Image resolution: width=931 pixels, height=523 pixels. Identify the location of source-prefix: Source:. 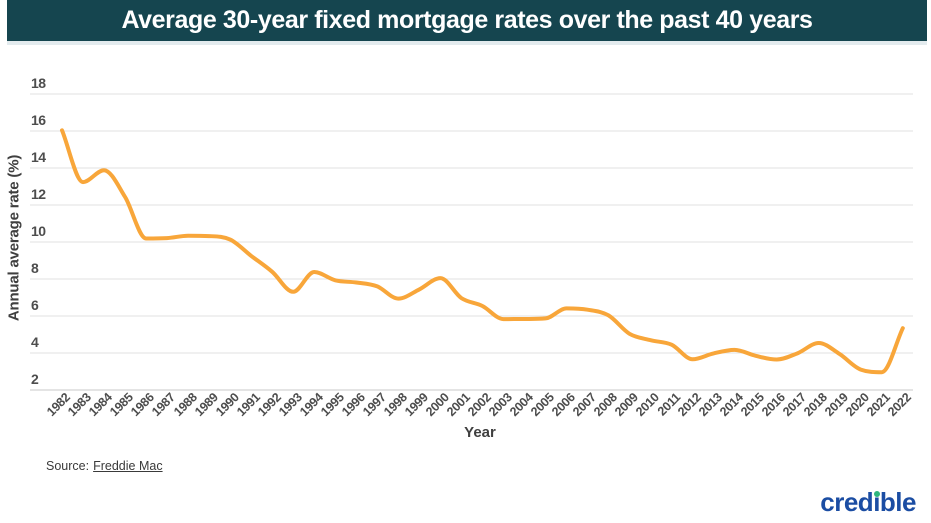
(68, 466).